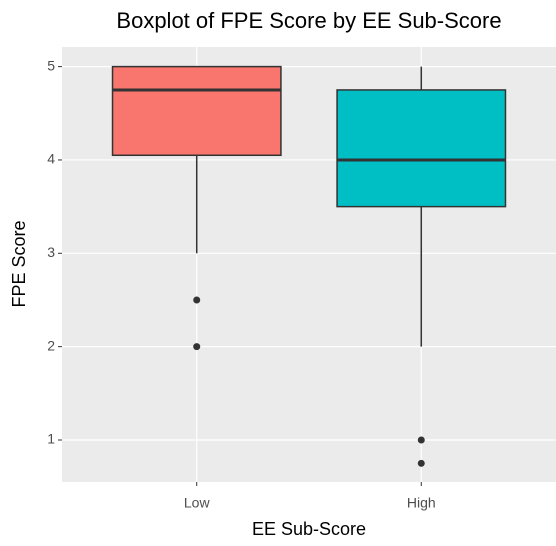  I want to click on x-tick-label: Low, so click(197, 503).